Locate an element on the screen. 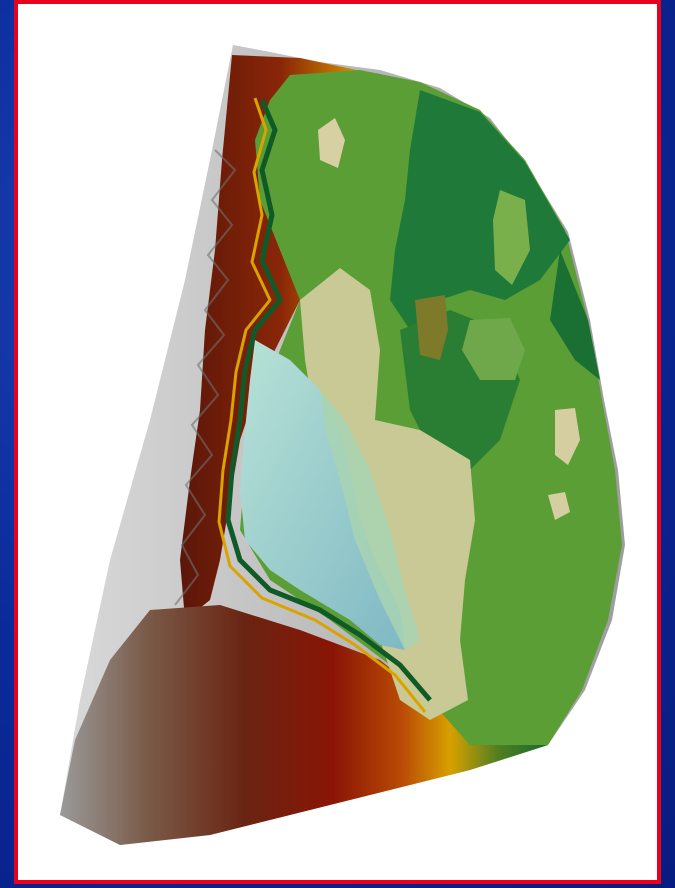  valley-water-region is located at coordinates (322, 495).